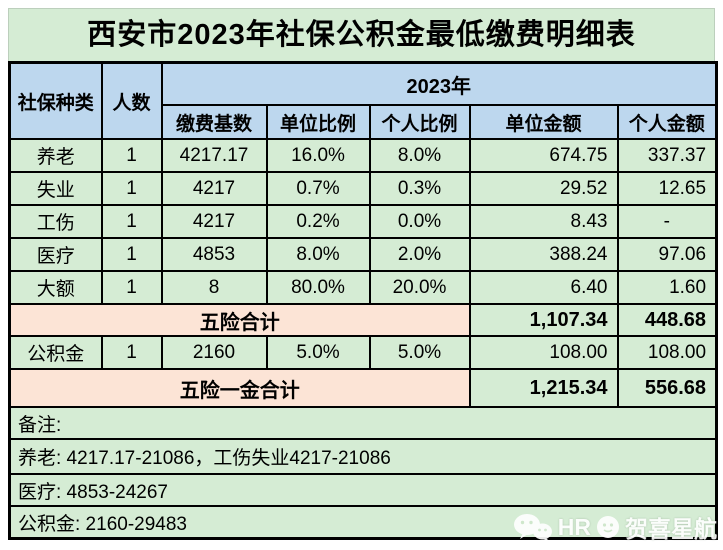 This screenshot has width=723, height=550. I want to click on cell-personal-rate: 0.3%, so click(419, 188).